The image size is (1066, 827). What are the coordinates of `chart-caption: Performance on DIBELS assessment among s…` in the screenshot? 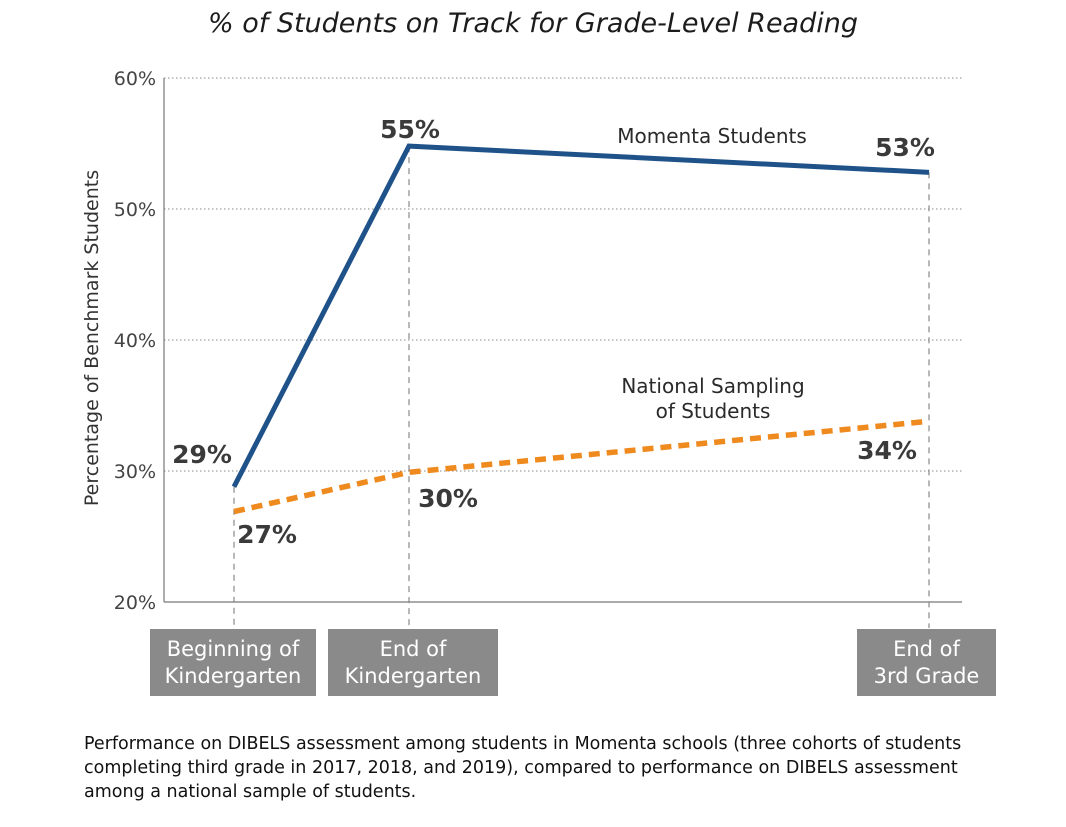 It's located at (523, 768).